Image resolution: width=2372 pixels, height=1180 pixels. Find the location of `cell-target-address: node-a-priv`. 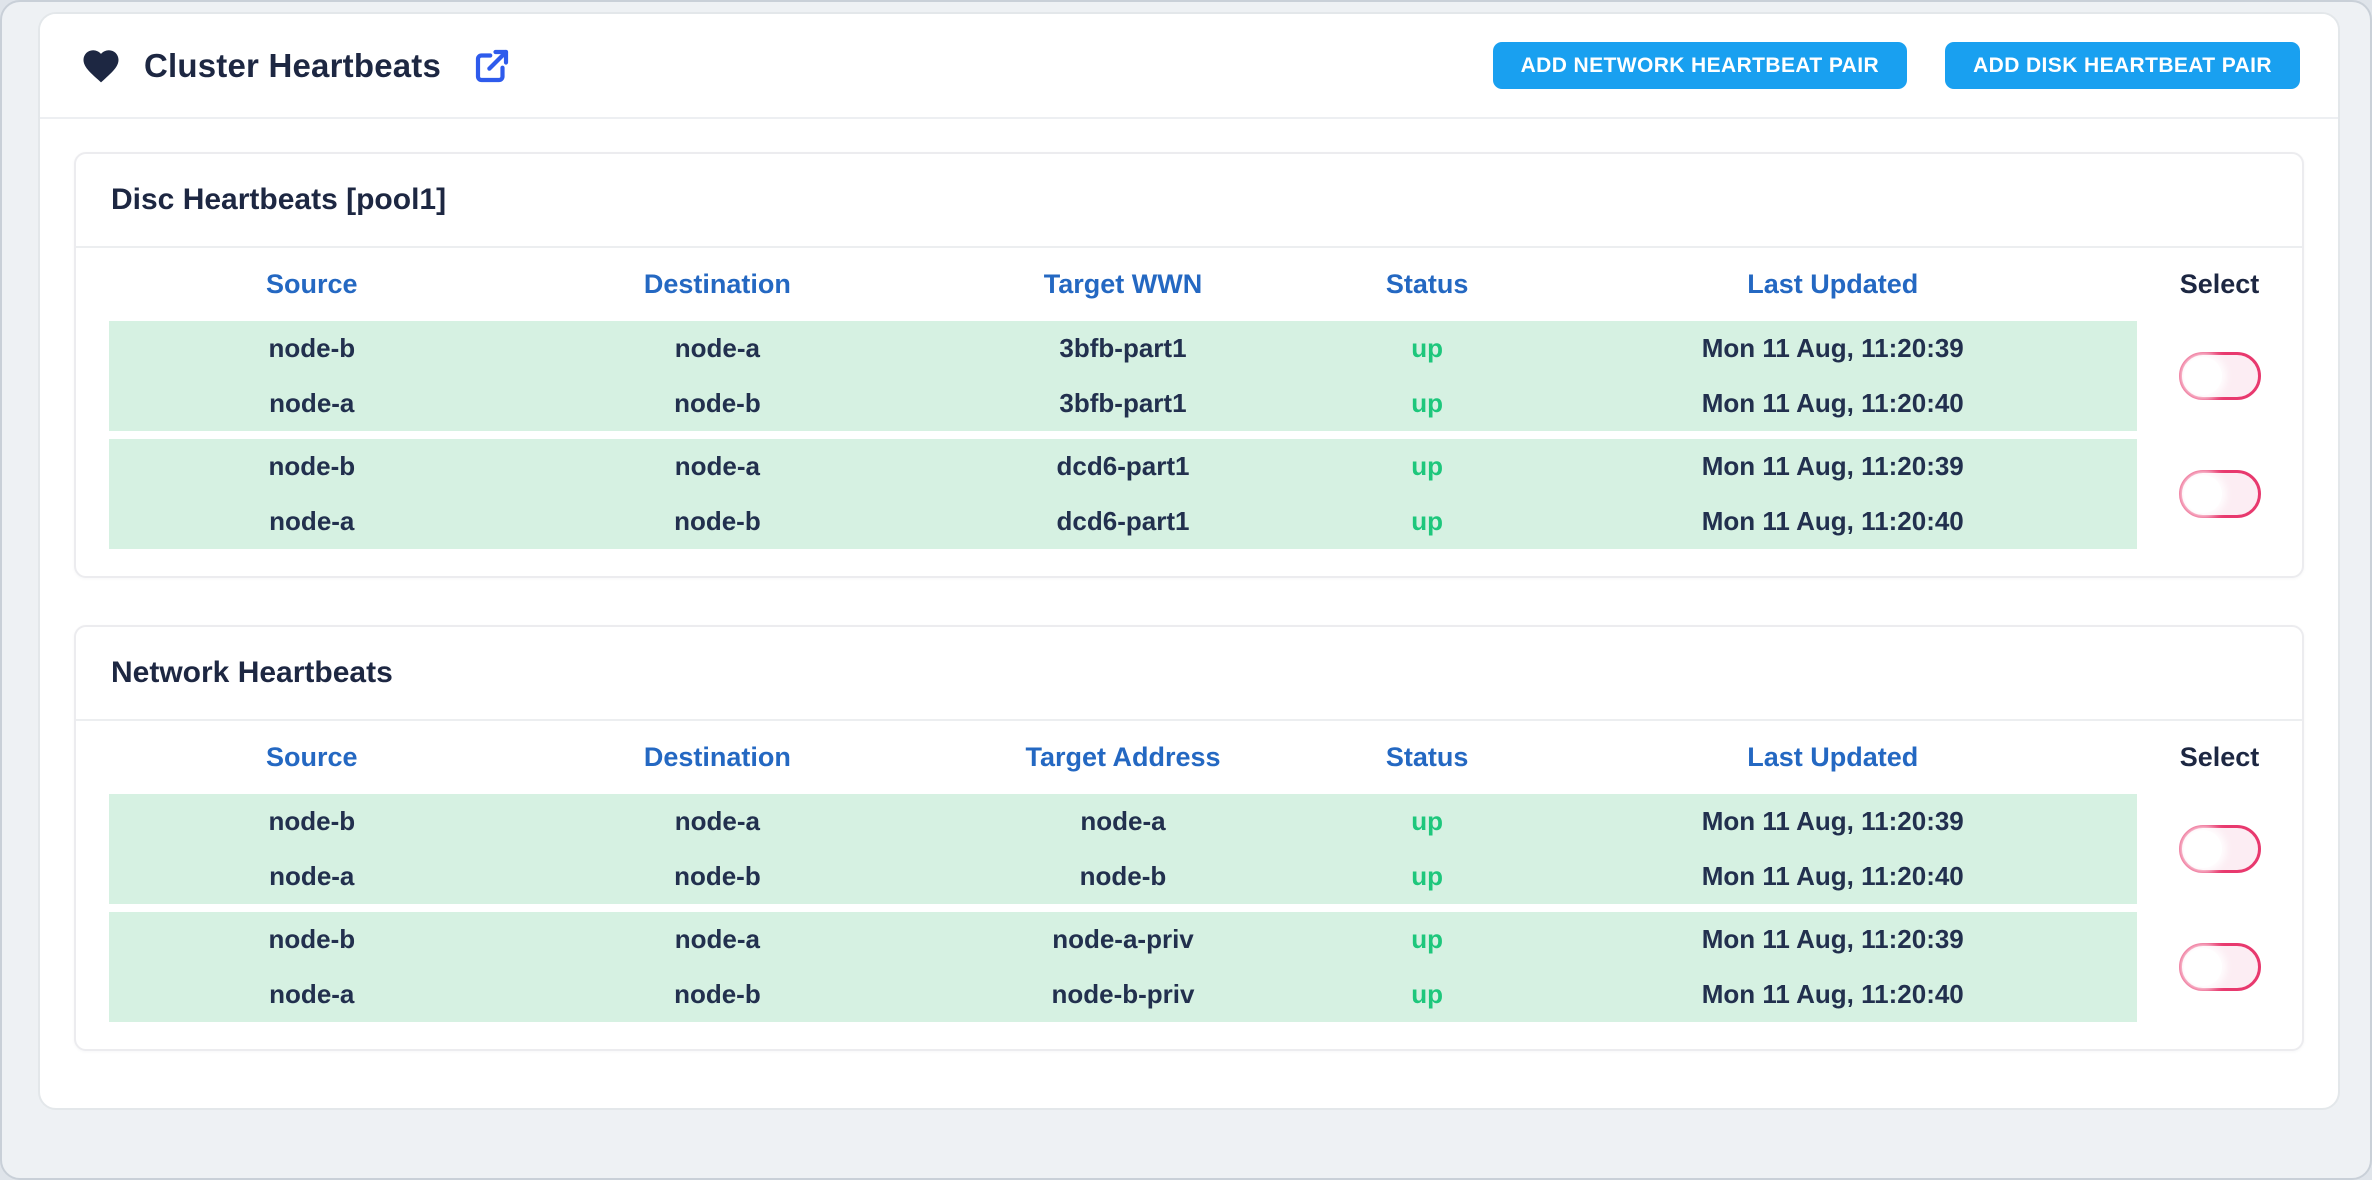

cell-target-address: node-a-priv is located at coordinates (1123, 939).